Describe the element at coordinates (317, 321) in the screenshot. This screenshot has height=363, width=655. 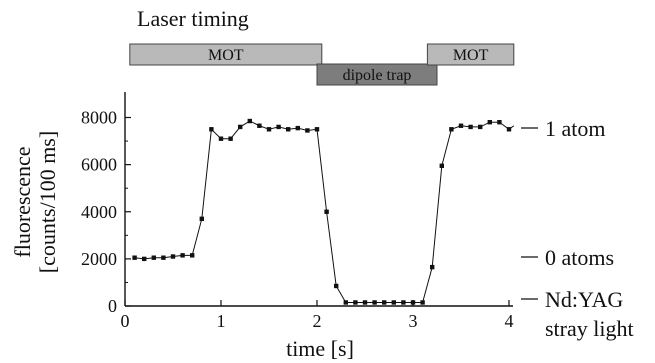
I see `x-tick-label-2: 2` at that location.